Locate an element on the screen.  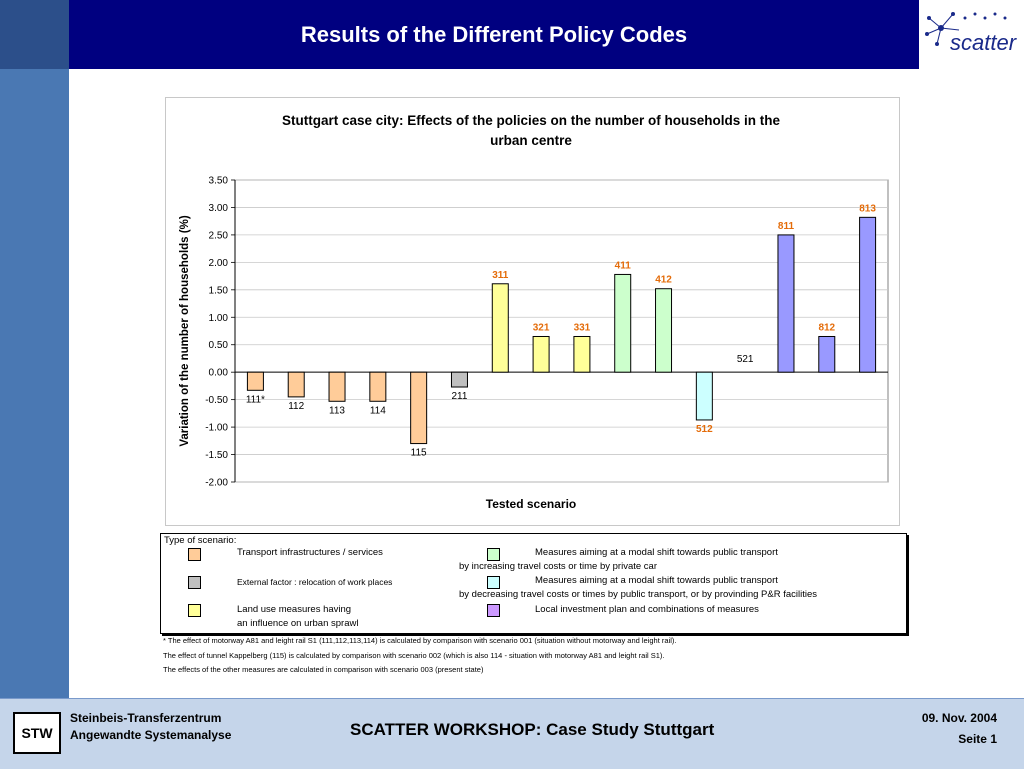
bar-label: 521 is located at coordinates (745, 359).